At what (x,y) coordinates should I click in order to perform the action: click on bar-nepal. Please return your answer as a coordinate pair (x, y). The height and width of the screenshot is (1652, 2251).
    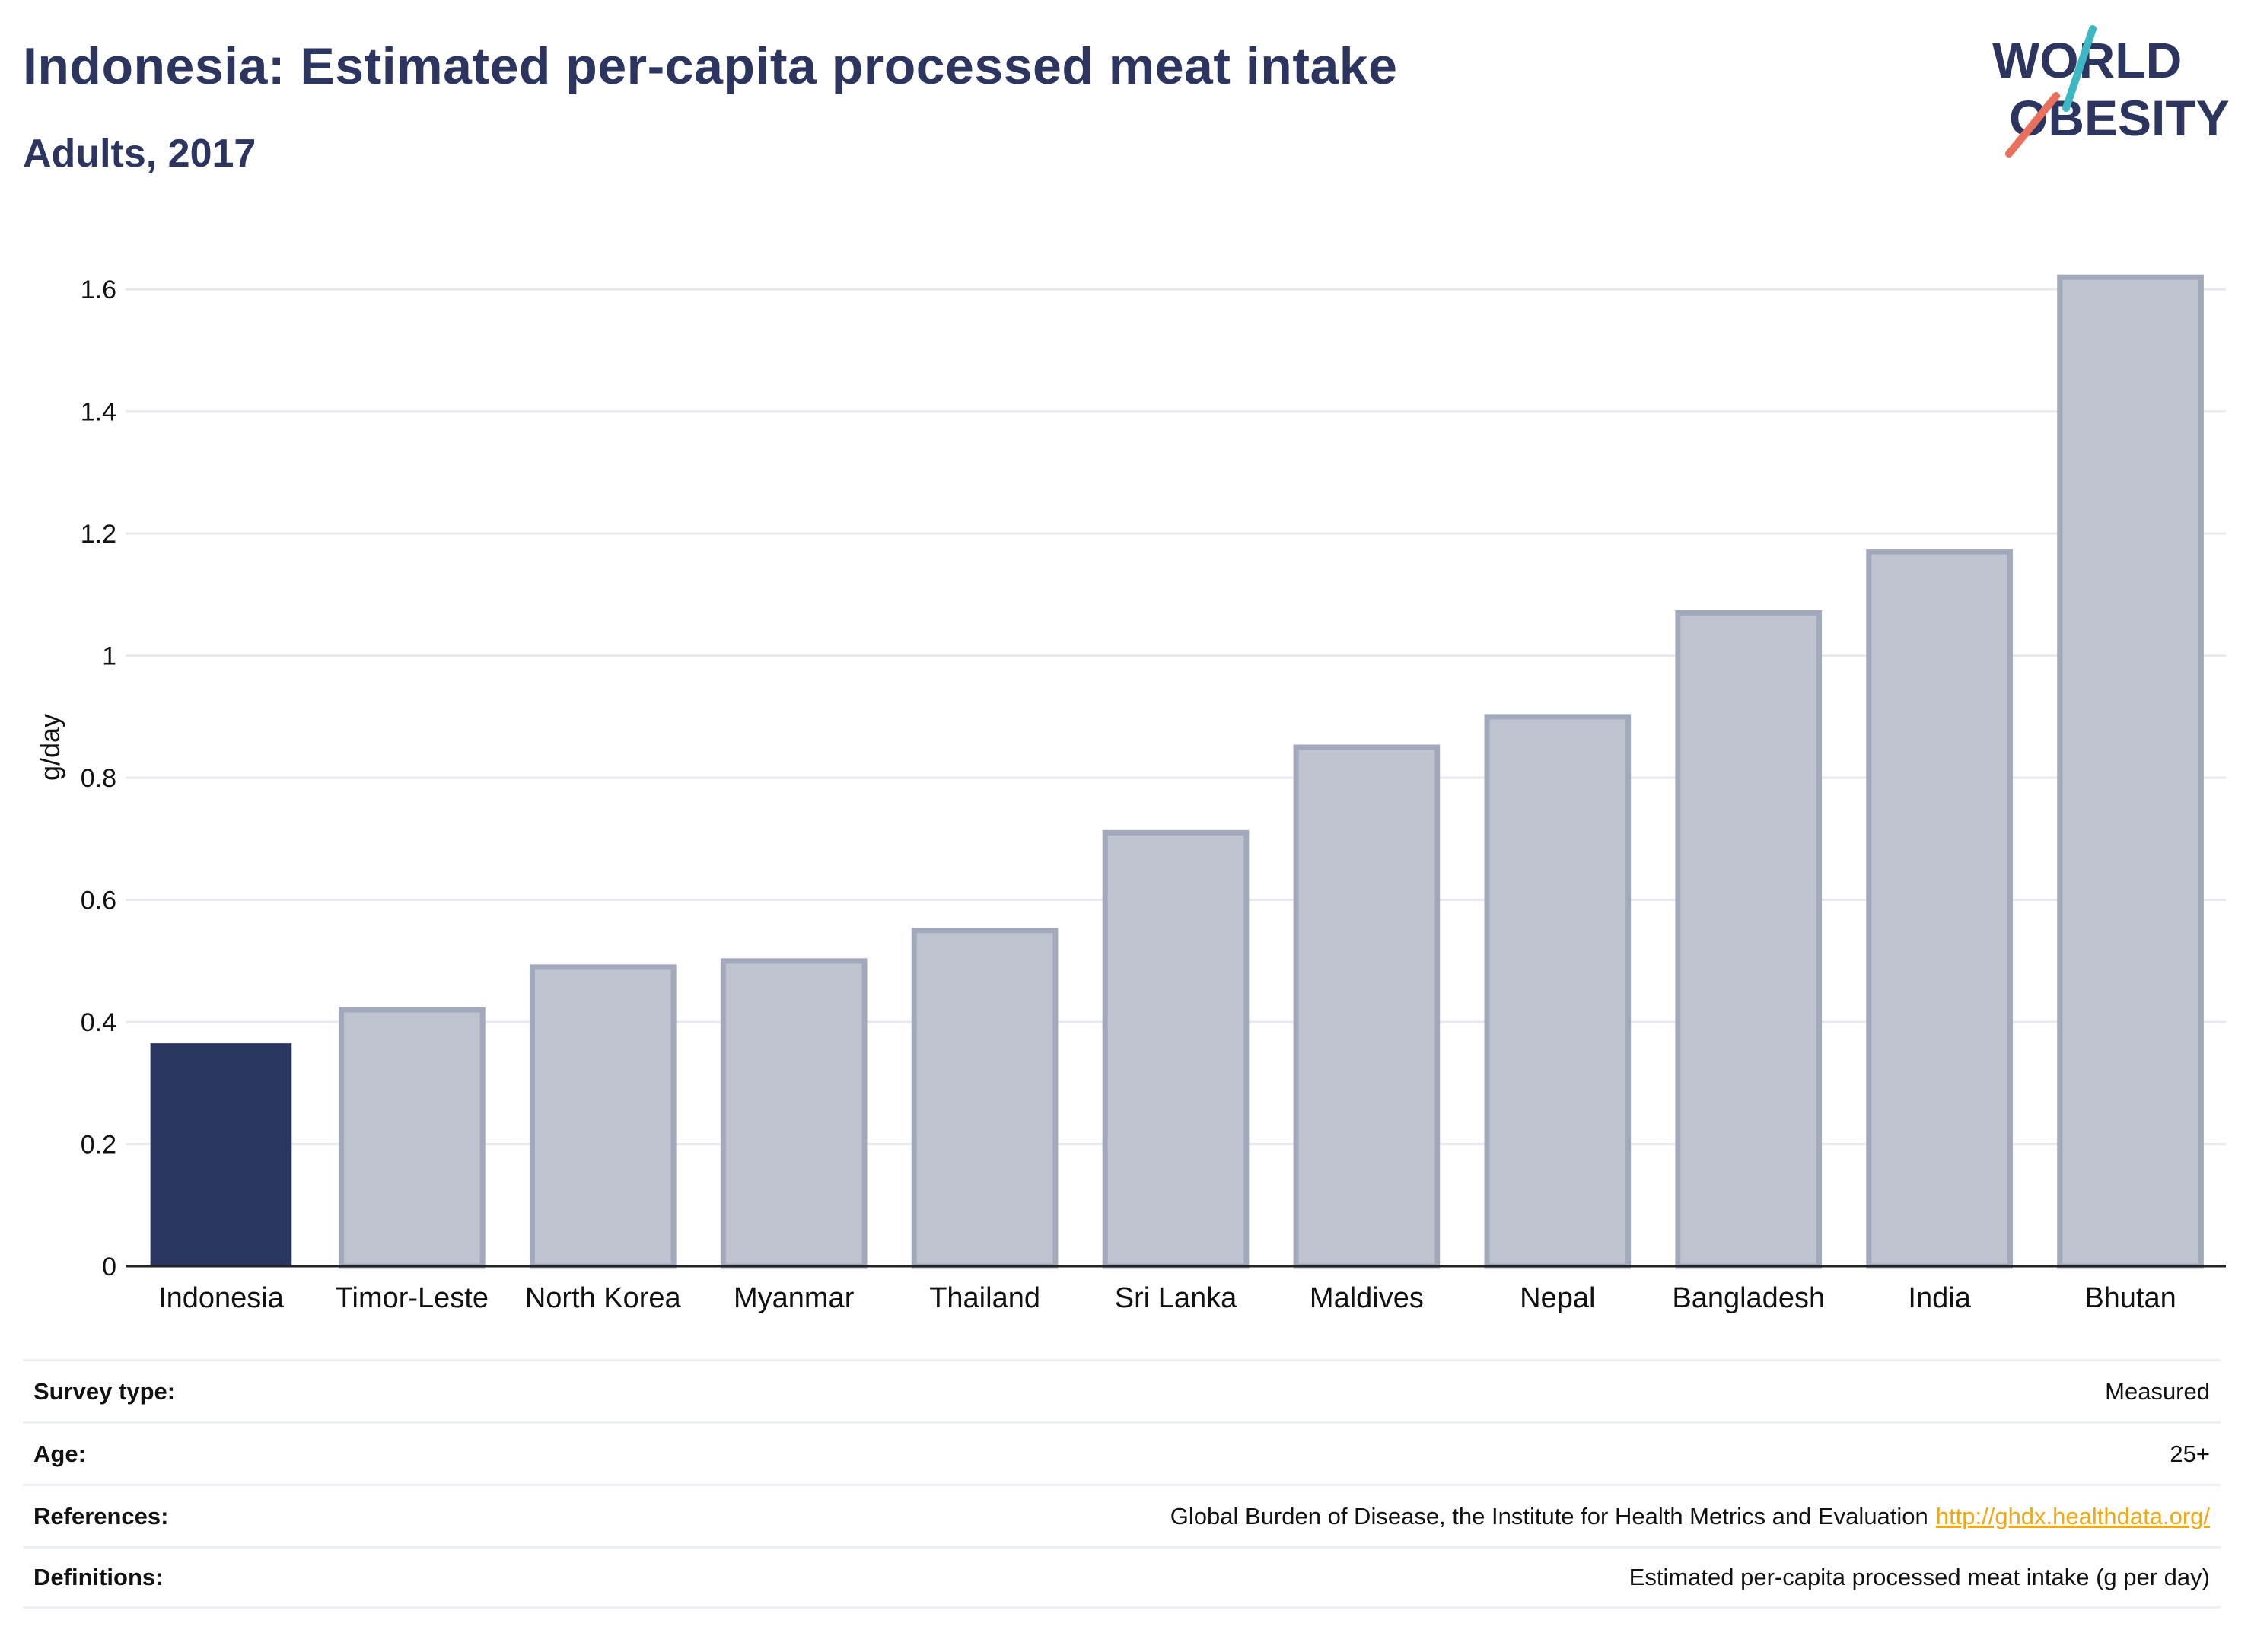
    Looking at the image, I should click on (1558, 991).